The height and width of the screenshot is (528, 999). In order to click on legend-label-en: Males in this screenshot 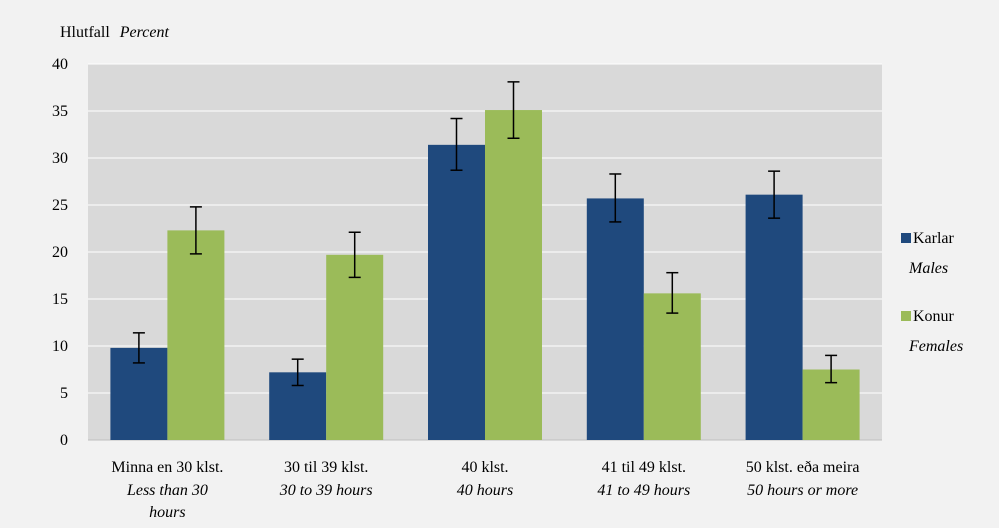, I will do `click(928, 268)`.